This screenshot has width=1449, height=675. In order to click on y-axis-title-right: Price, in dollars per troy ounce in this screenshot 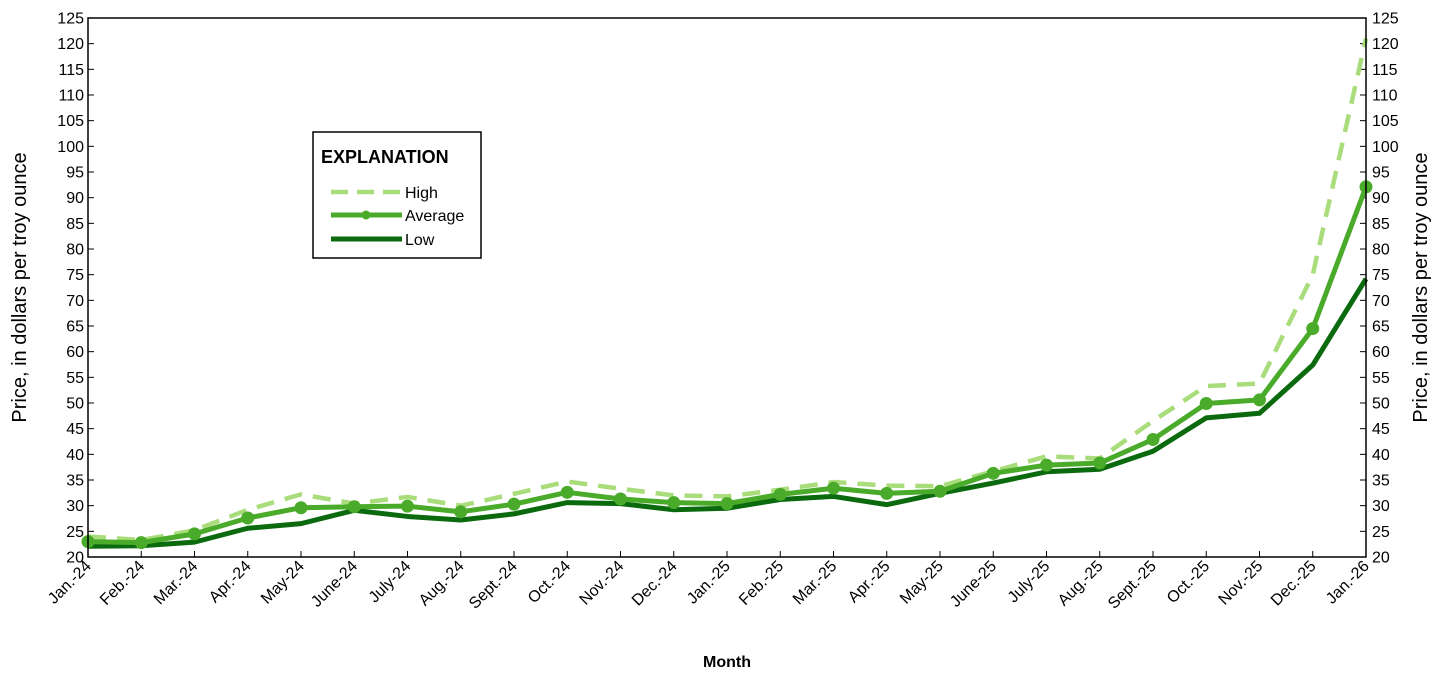, I will do `click(1421, 287)`.